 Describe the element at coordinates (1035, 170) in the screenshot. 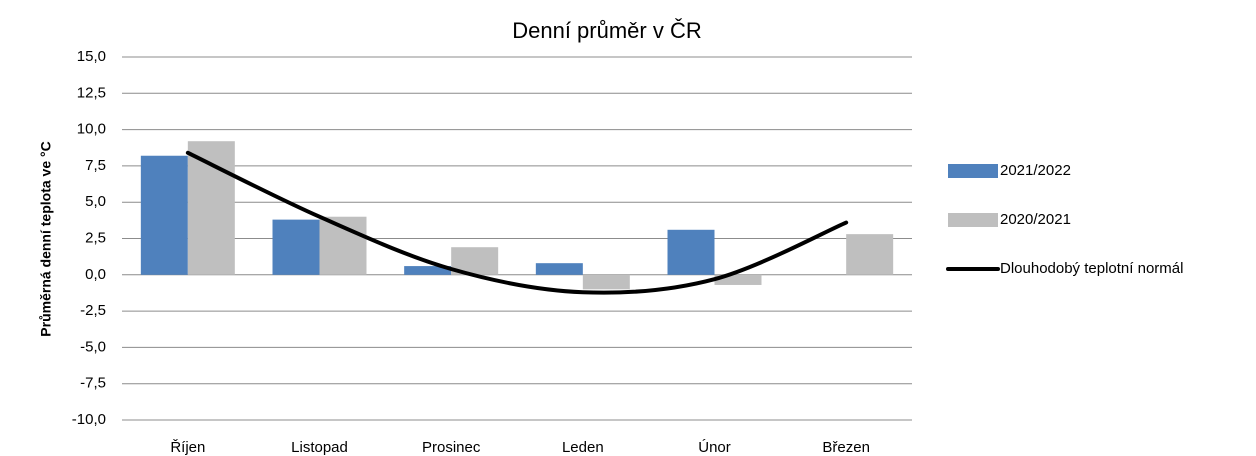

I see `legend-label: 2021/2022` at that location.